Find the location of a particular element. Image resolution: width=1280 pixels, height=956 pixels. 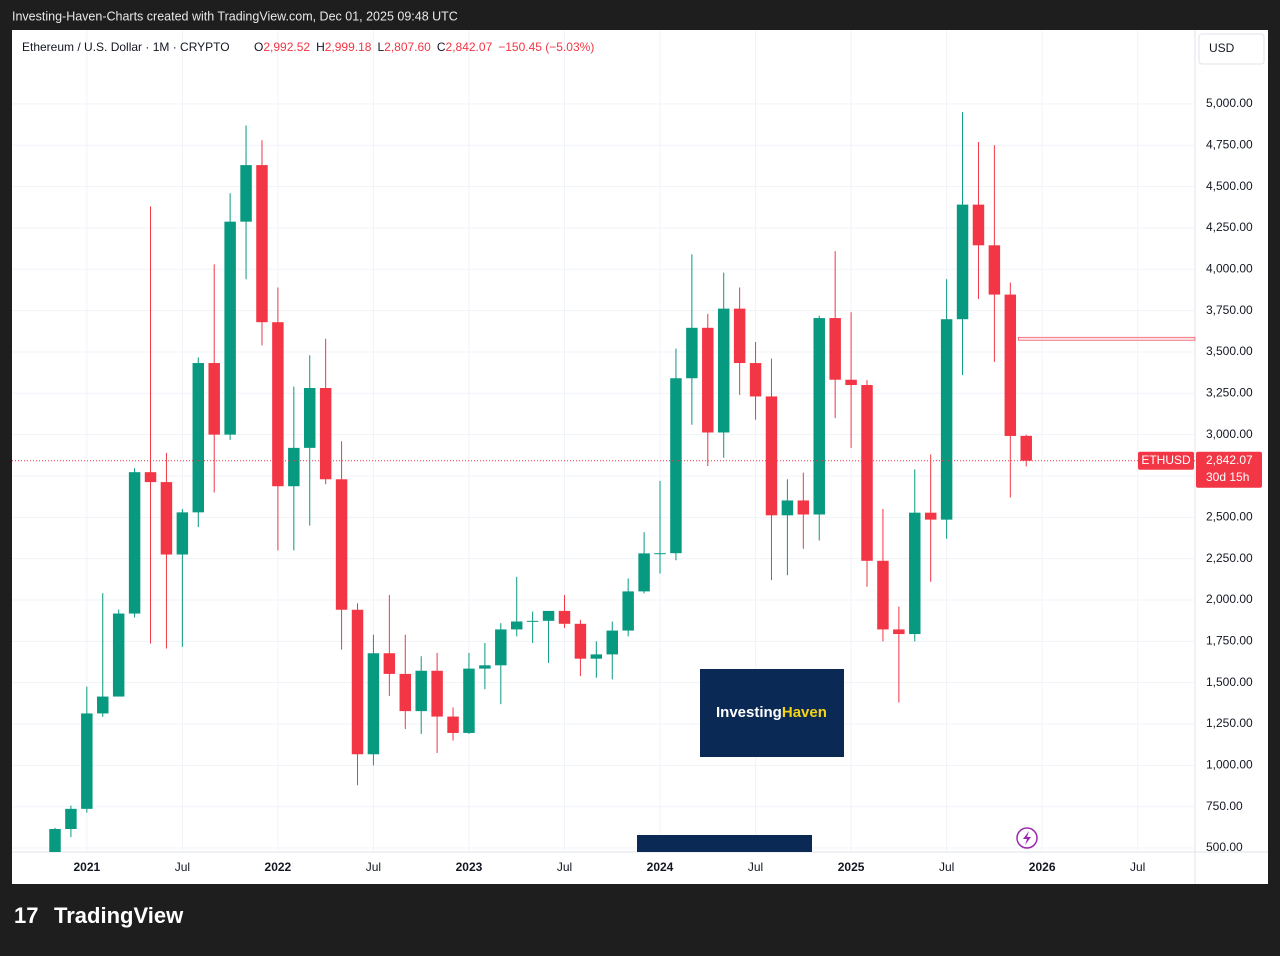

watermark: InvestingHaven is located at coordinates (771, 712).